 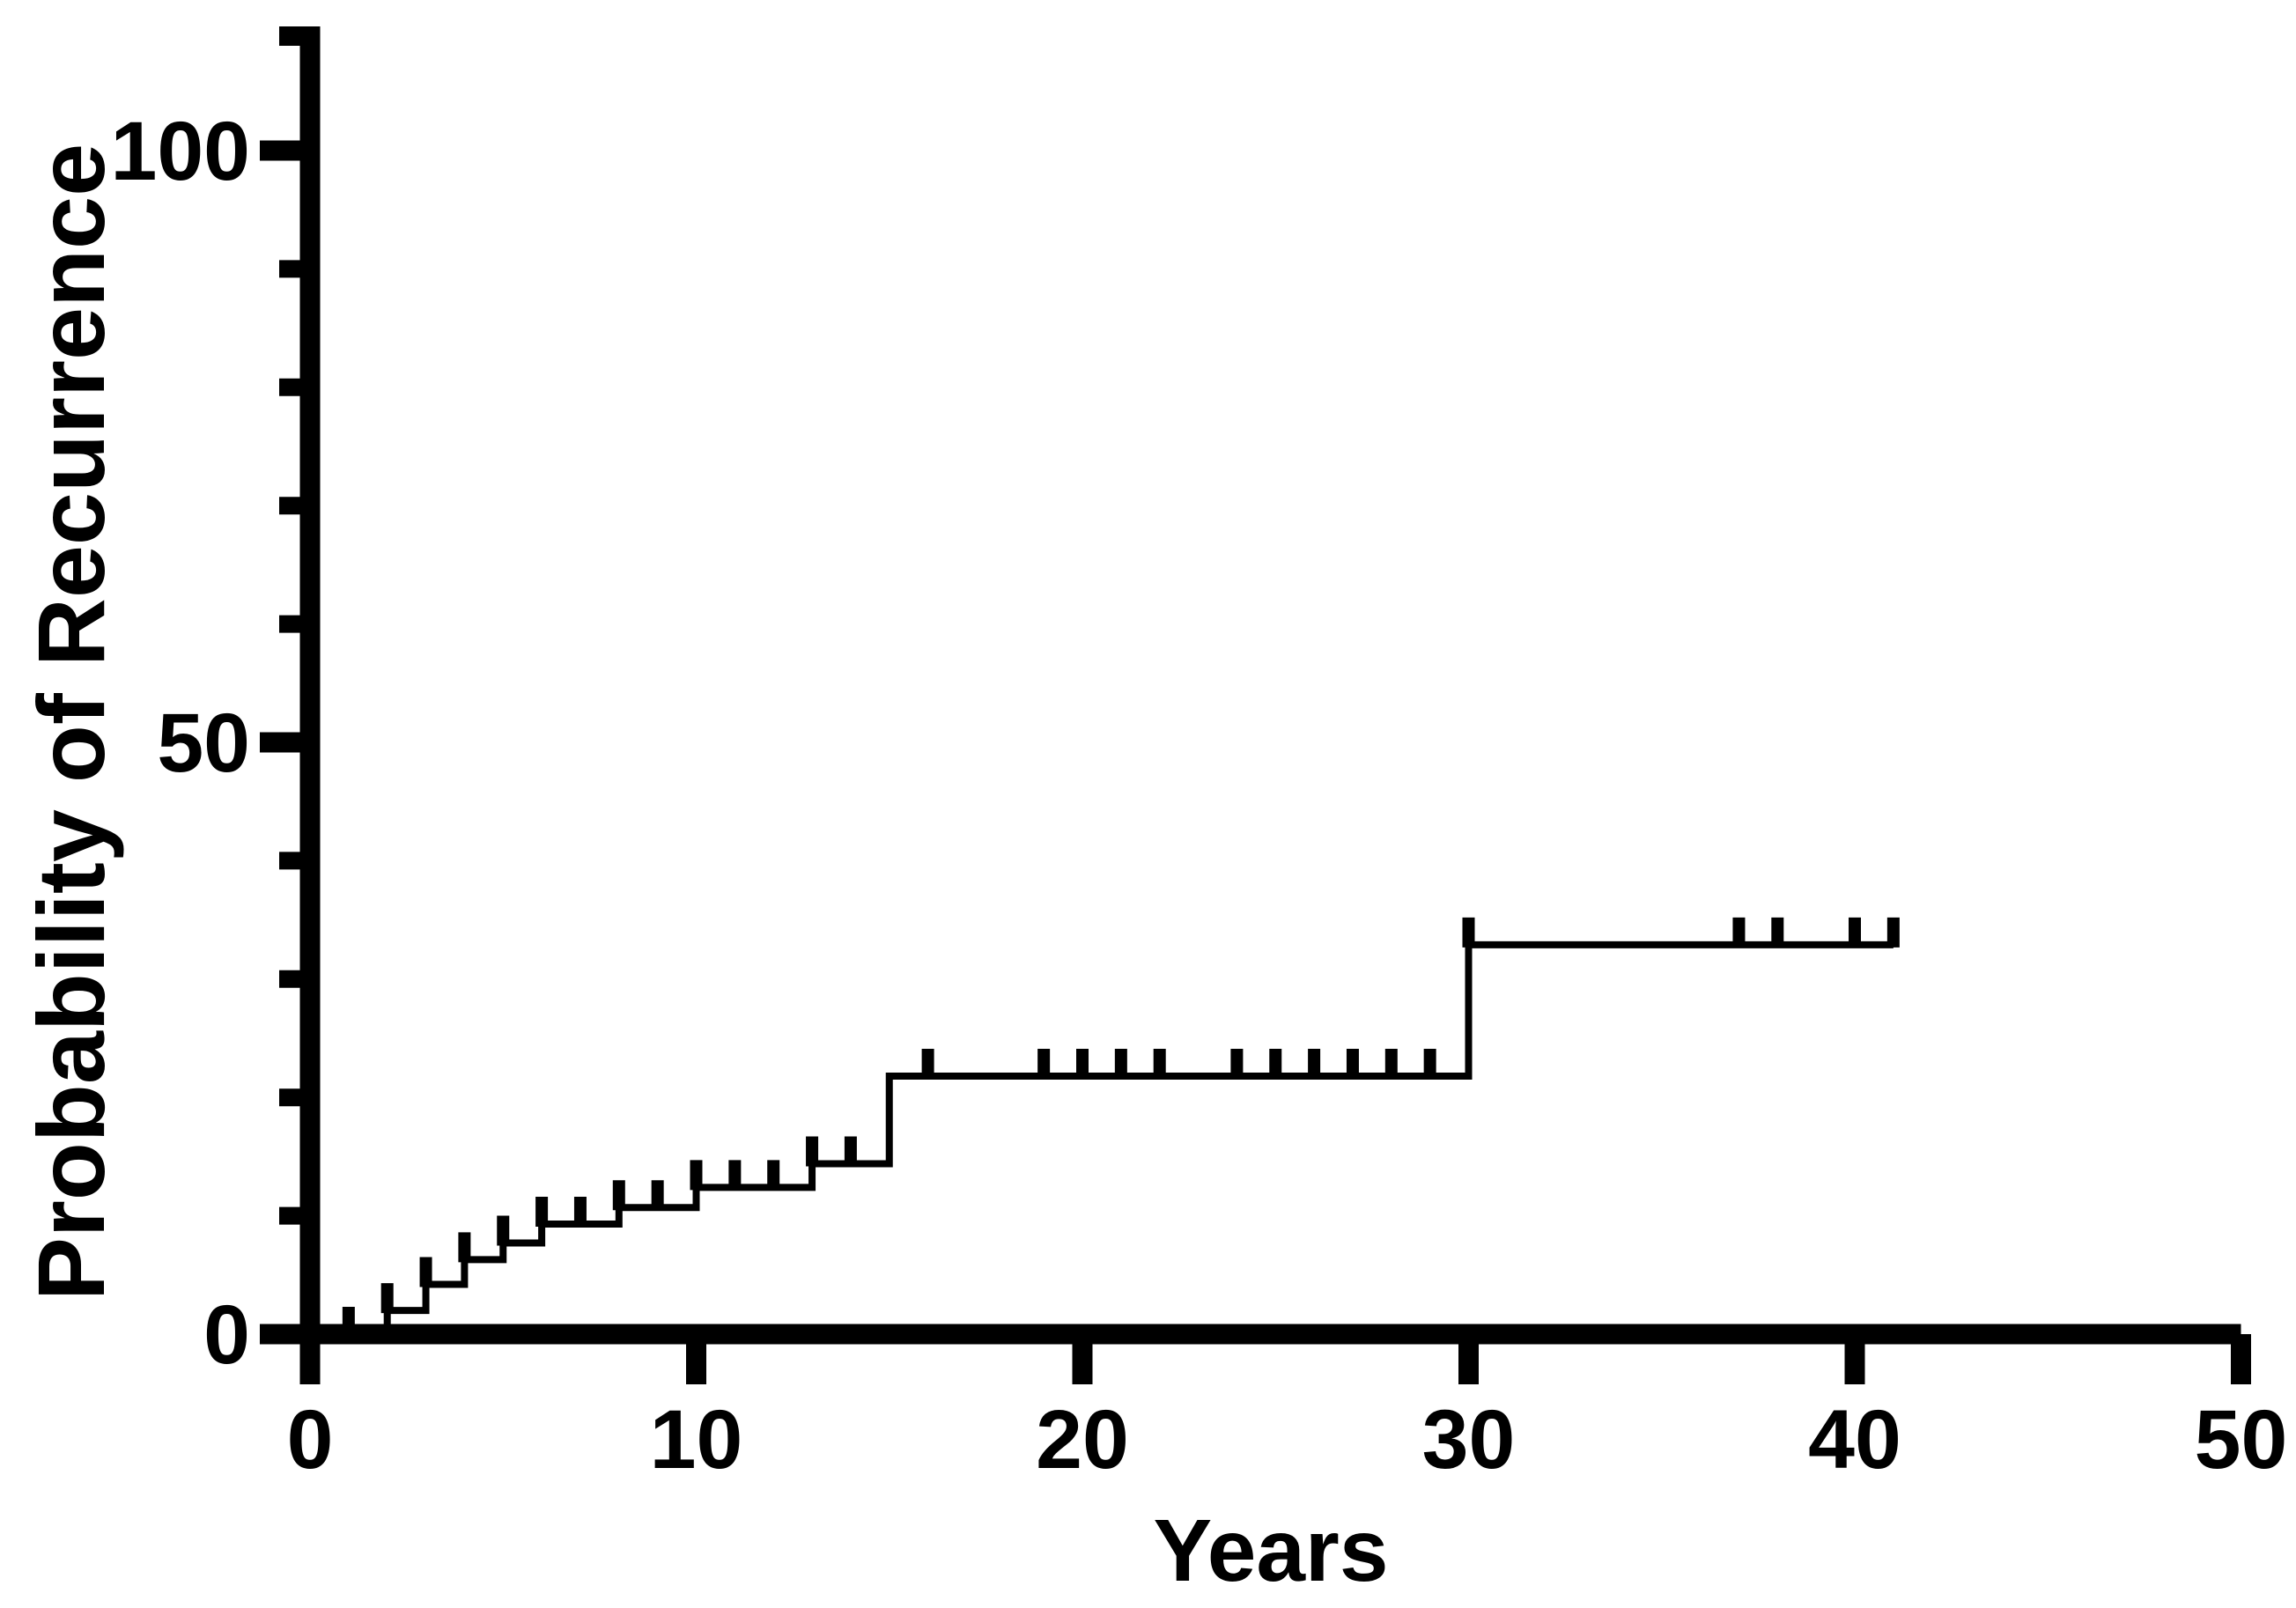 I want to click on x-axis-title: Years, so click(x=1271, y=1550).